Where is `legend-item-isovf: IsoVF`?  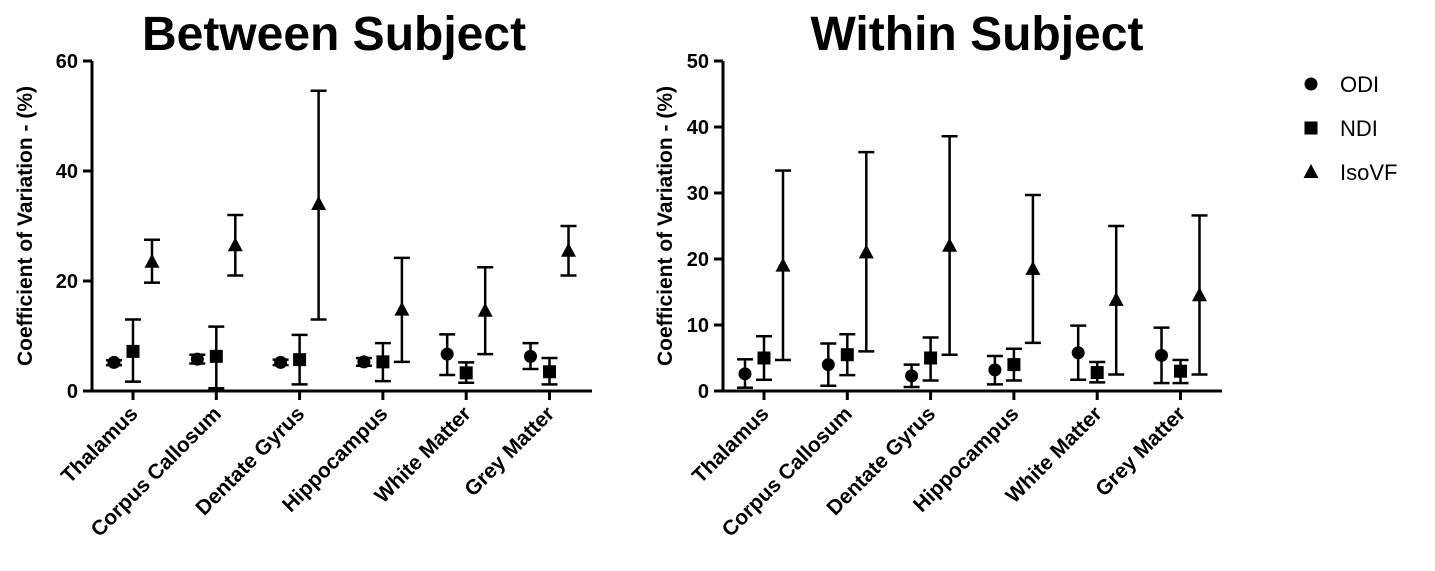
legend-item-isovf: IsoVF is located at coordinates (1350, 172).